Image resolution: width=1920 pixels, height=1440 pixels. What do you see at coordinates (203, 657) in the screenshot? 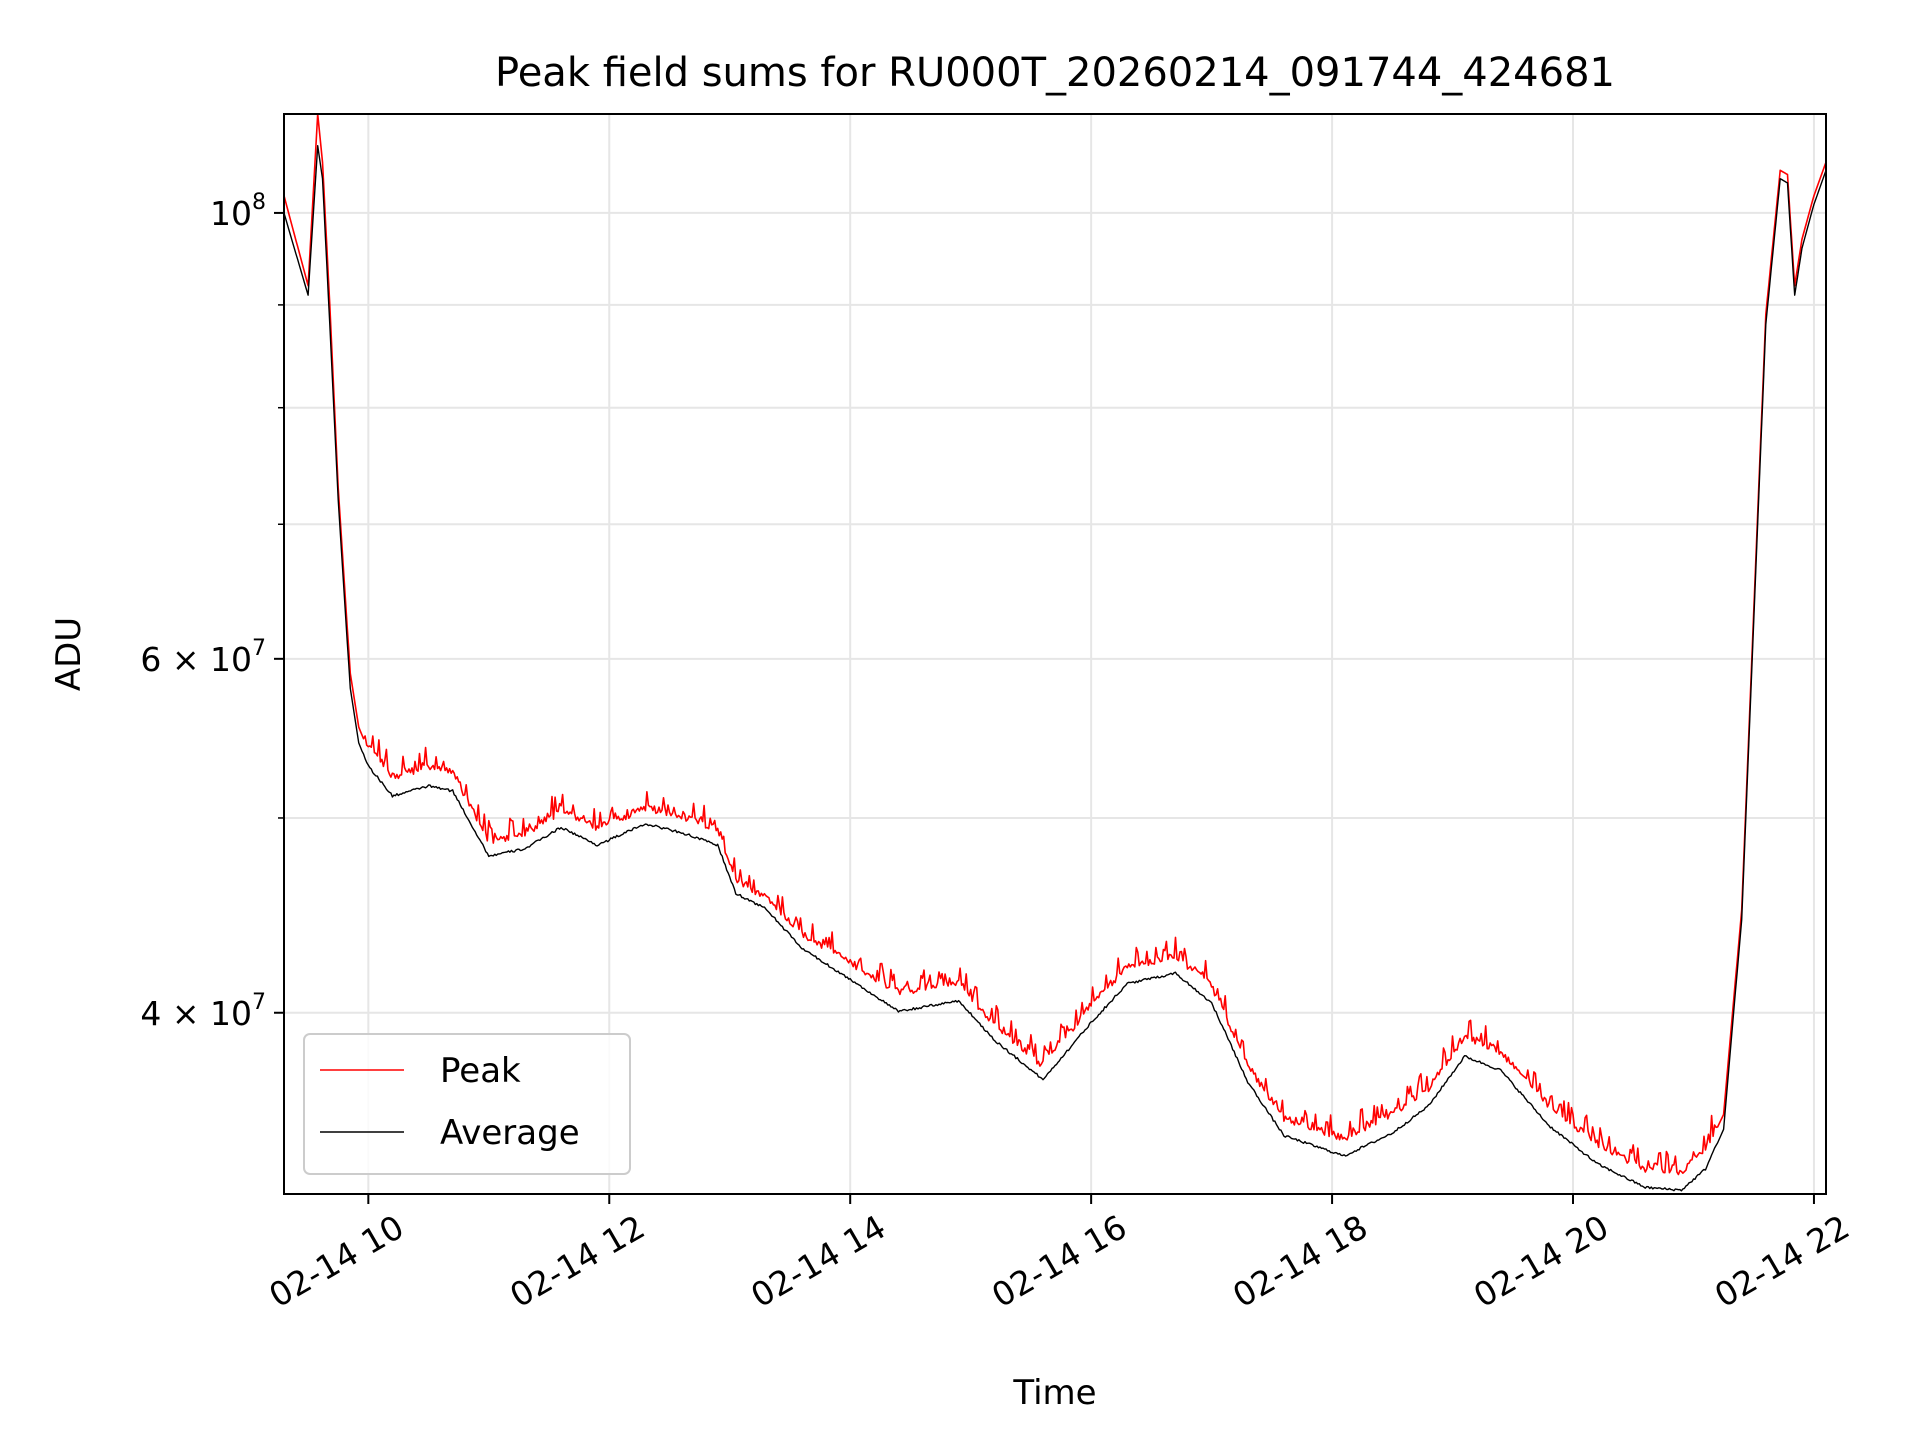
I see `y-tick-label: 6 × 107` at bounding box center [203, 657].